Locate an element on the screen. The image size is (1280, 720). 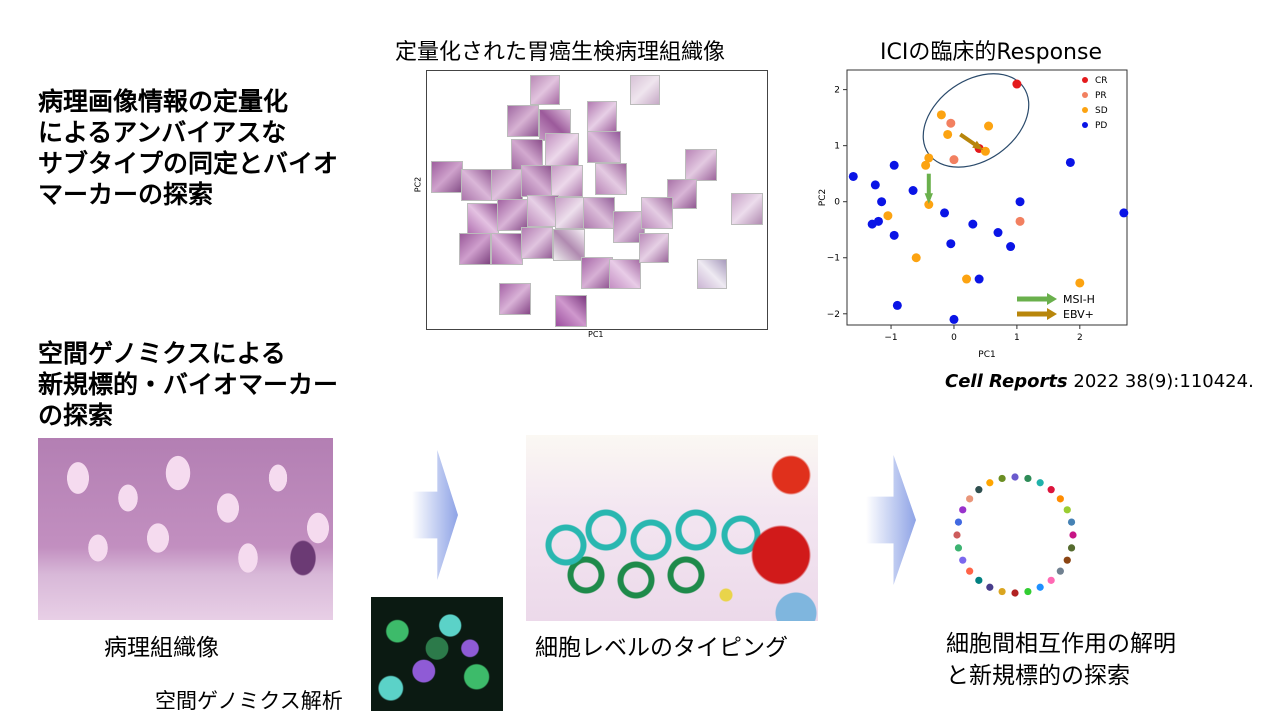
y-tick-label: −2 is located at coordinates (833, 315).